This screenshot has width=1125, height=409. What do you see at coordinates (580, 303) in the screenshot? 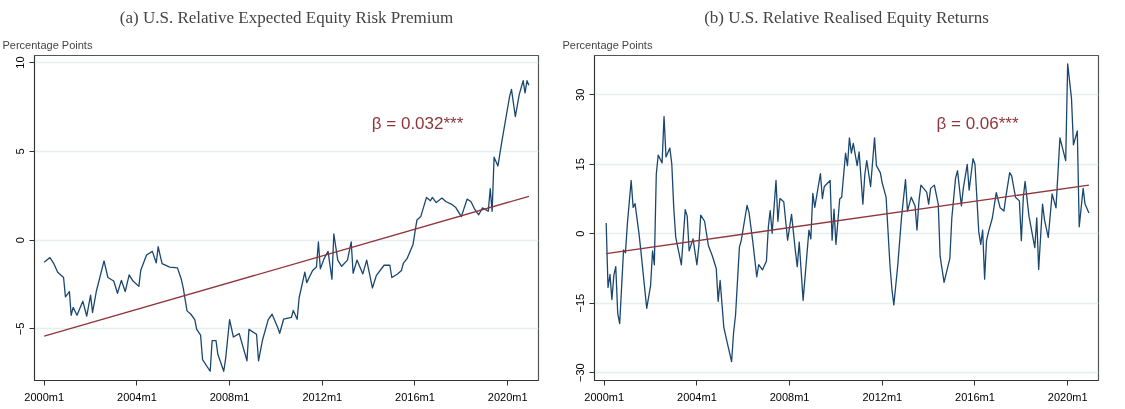
I see `y-tick-label: −15` at bounding box center [580, 303].